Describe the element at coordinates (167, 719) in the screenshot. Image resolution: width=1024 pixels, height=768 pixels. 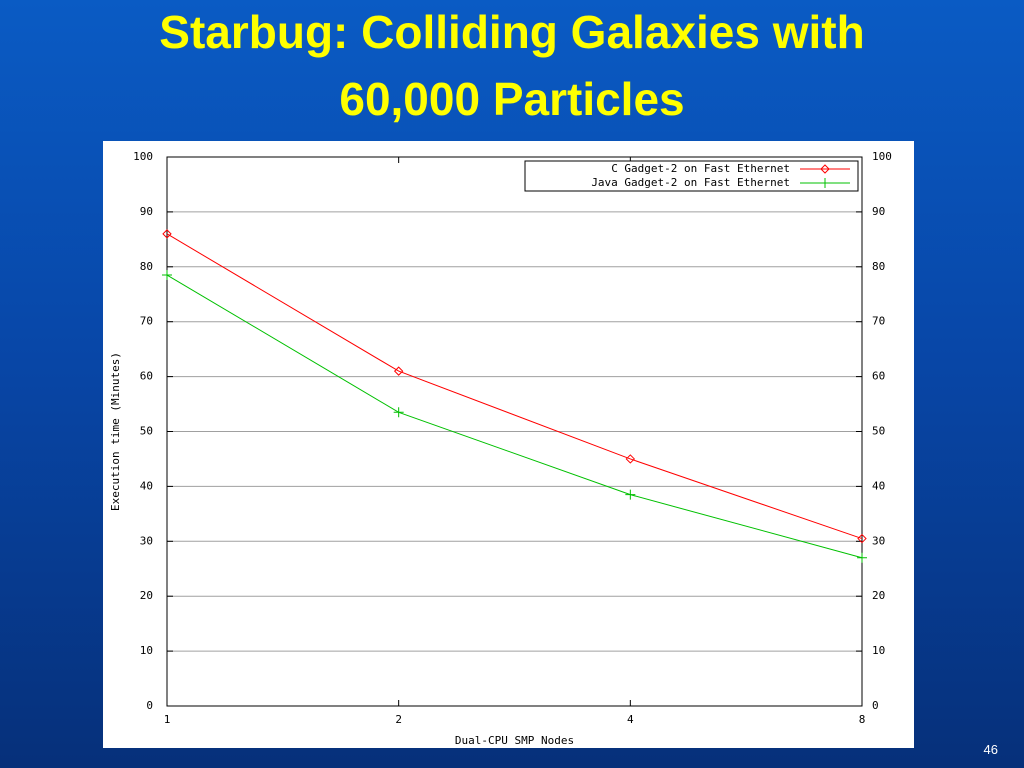
I see `x-tick-label: 1` at that location.